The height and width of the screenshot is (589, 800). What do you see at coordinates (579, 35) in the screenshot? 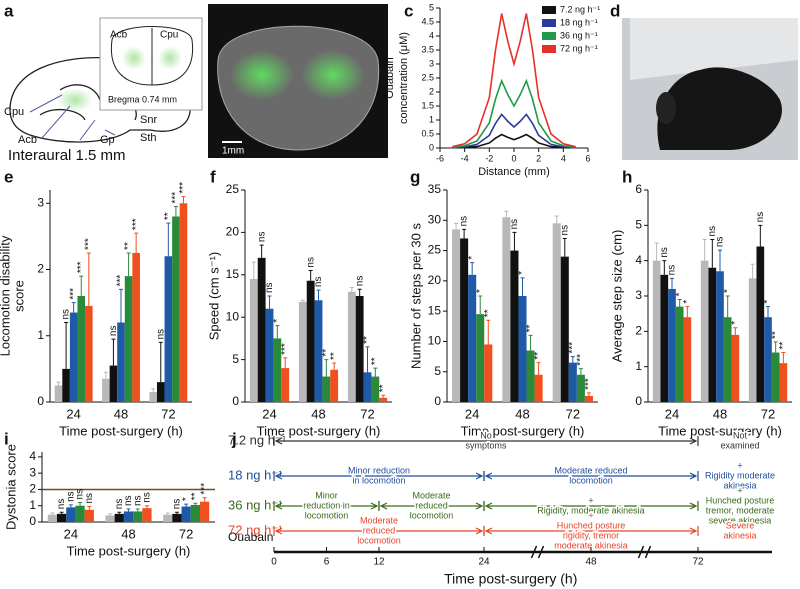
I see `legend-label: 36 ng h⁻¹` at bounding box center [579, 35].